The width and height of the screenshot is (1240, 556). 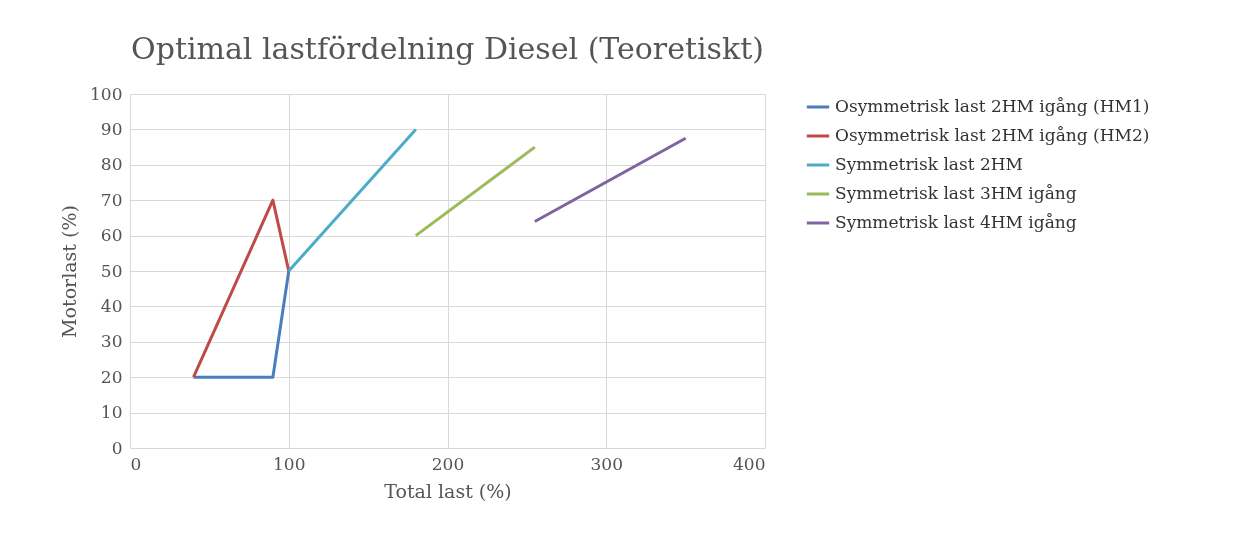 What do you see at coordinates (111, 341) in the screenshot?
I see `y-tick-label: 30` at bounding box center [111, 341].